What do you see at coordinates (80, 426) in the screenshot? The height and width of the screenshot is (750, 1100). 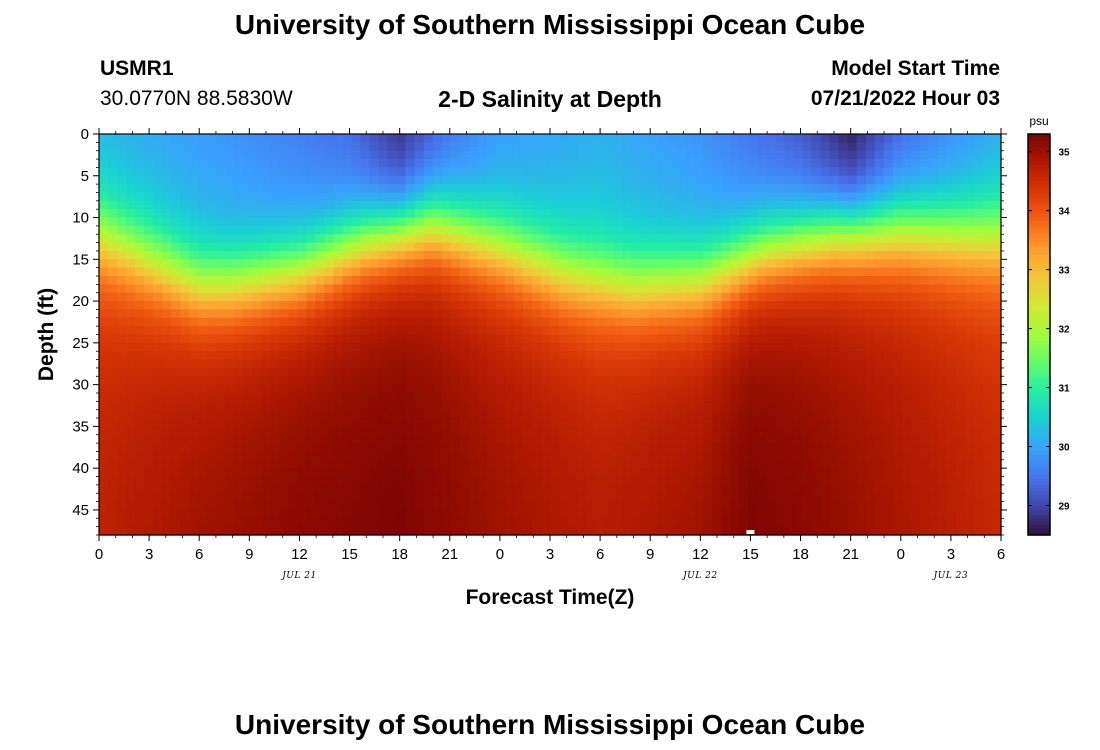 I see `y-tick-label: 35` at bounding box center [80, 426].